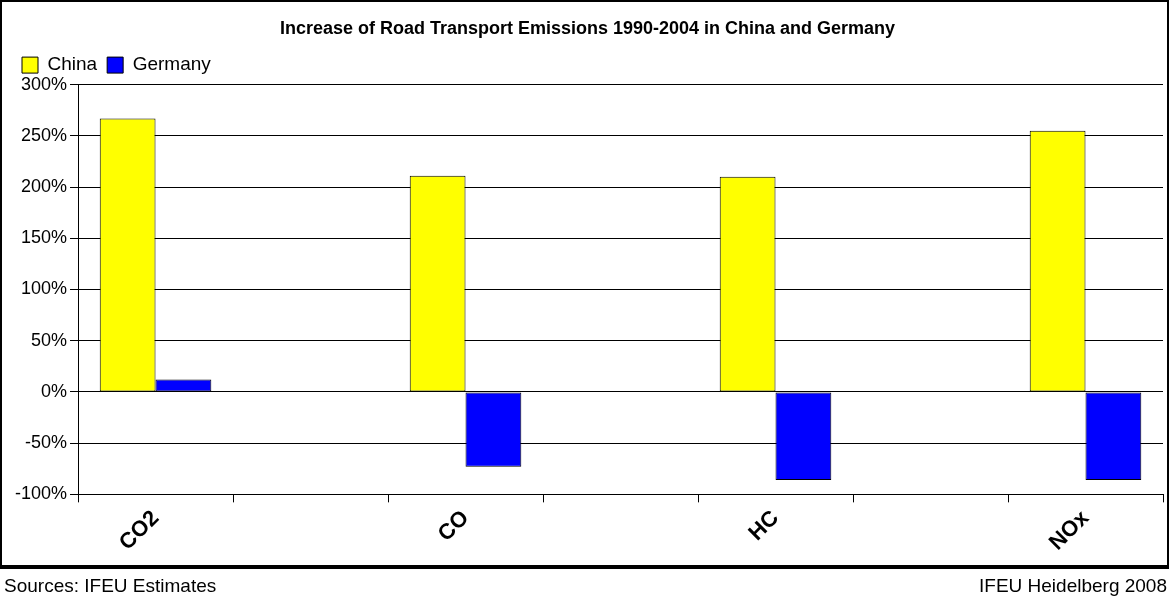 The width and height of the screenshot is (1169, 601). What do you see at coordinates (110, 586) in the screenshot?
I see `source-note: Sources: IFEU Estimates` at bounding box center [110, 586].